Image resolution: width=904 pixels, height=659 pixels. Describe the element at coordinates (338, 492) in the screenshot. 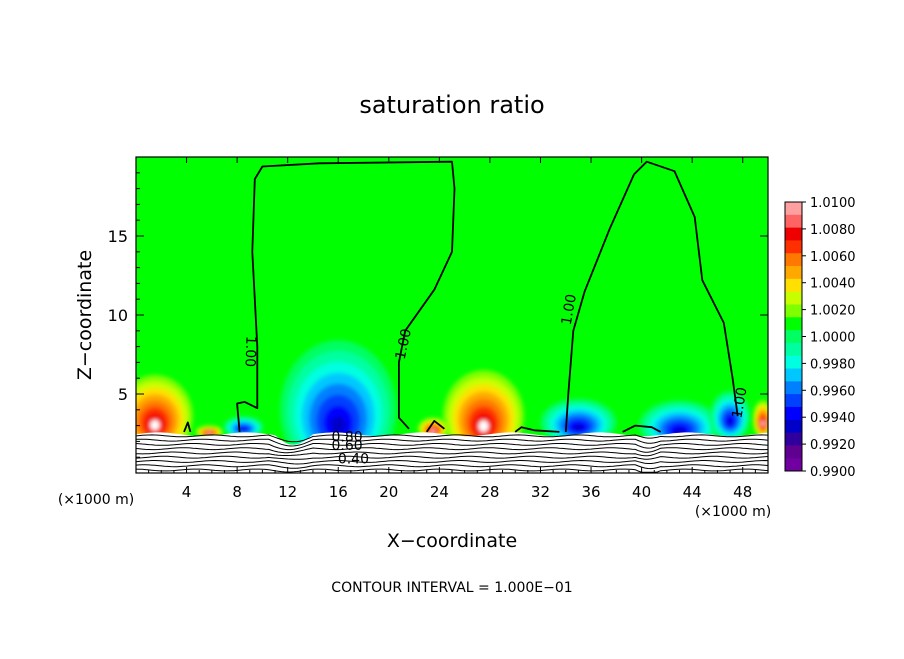

I see `x-tick-label: 16` at that location.